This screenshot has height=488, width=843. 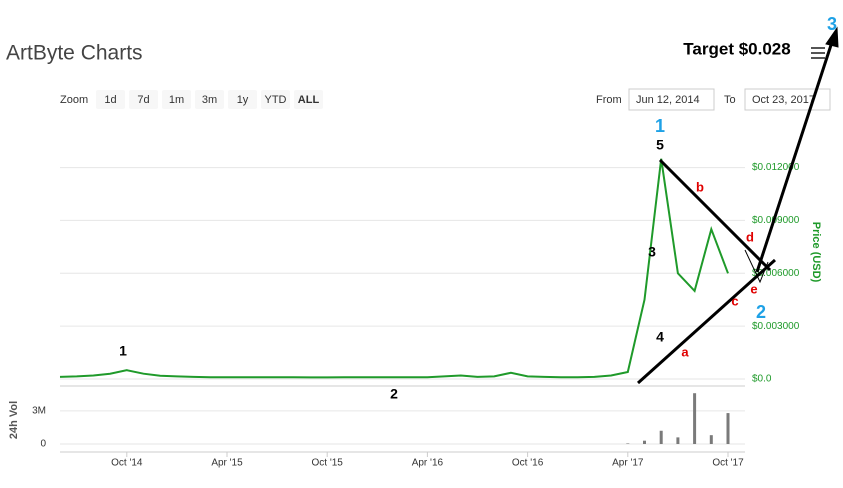 What do you see at coordinates (700, 186) in the screenshot?
I see `annotation: b` at bounding box center [700, 186].